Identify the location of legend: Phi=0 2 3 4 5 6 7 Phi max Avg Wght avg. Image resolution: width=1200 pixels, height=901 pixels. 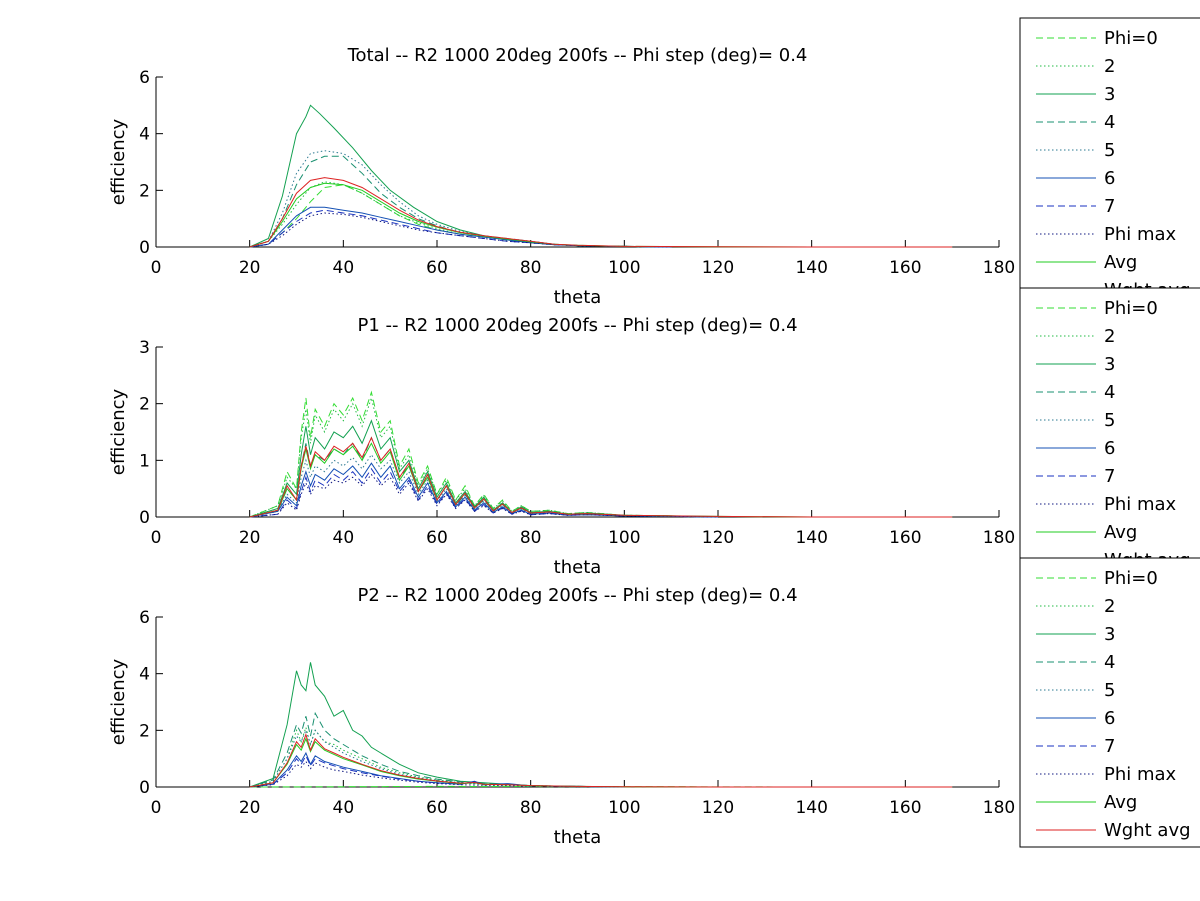
(1109, 702).